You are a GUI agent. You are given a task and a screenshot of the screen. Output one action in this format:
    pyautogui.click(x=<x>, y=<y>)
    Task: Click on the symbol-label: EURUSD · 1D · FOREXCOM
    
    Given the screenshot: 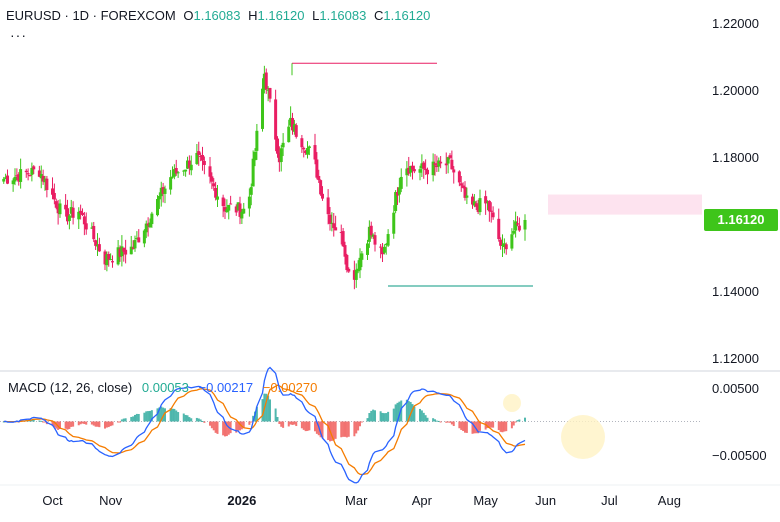 What is the action you would take?
    pyautogui.click(x=91, y=15)
    